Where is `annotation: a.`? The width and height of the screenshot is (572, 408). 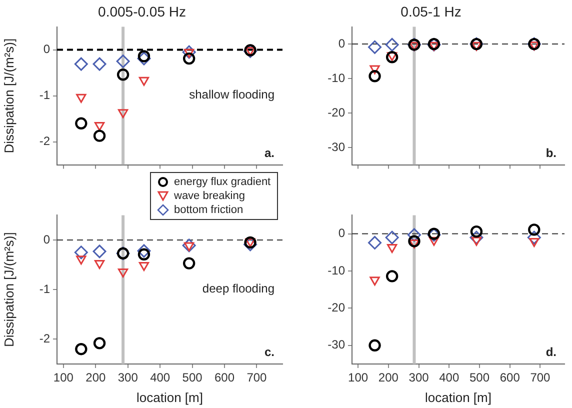 annotation: a. is located at coordinates (269, 153).